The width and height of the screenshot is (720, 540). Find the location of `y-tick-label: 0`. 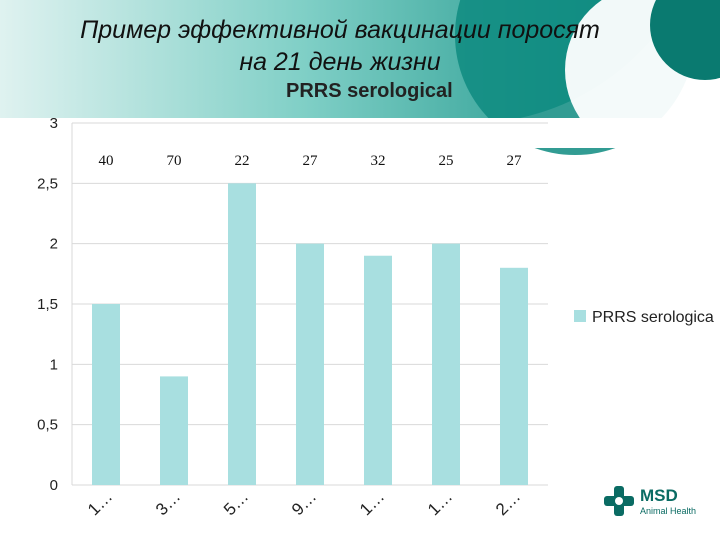

y-tick-label: 0 is located at coordinates (54, 485).